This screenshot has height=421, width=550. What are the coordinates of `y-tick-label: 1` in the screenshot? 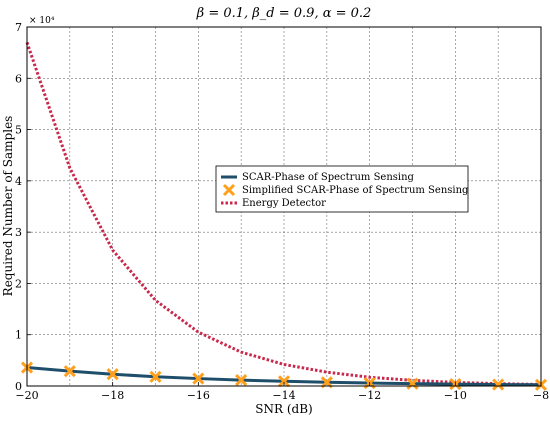 It's located at (18, 335).